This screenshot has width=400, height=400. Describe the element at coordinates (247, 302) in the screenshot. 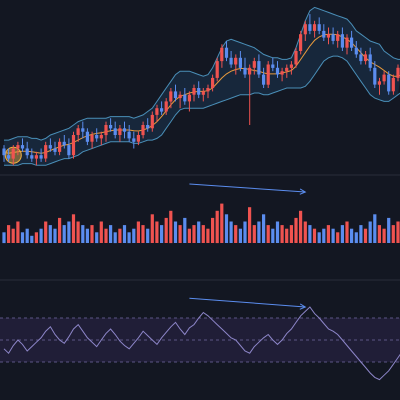

I see `rsi-divergence-arrow` at that location.